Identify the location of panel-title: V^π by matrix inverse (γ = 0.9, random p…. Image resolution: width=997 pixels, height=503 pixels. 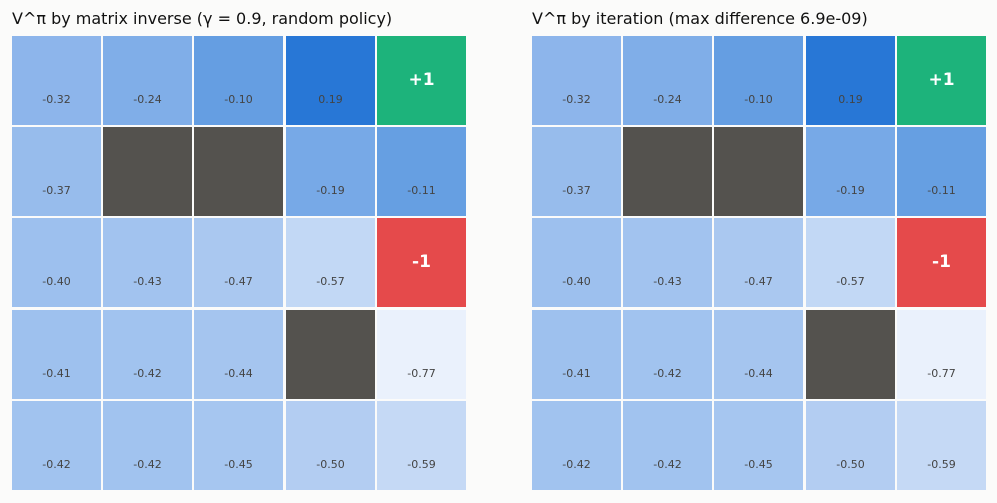
(202, 18).